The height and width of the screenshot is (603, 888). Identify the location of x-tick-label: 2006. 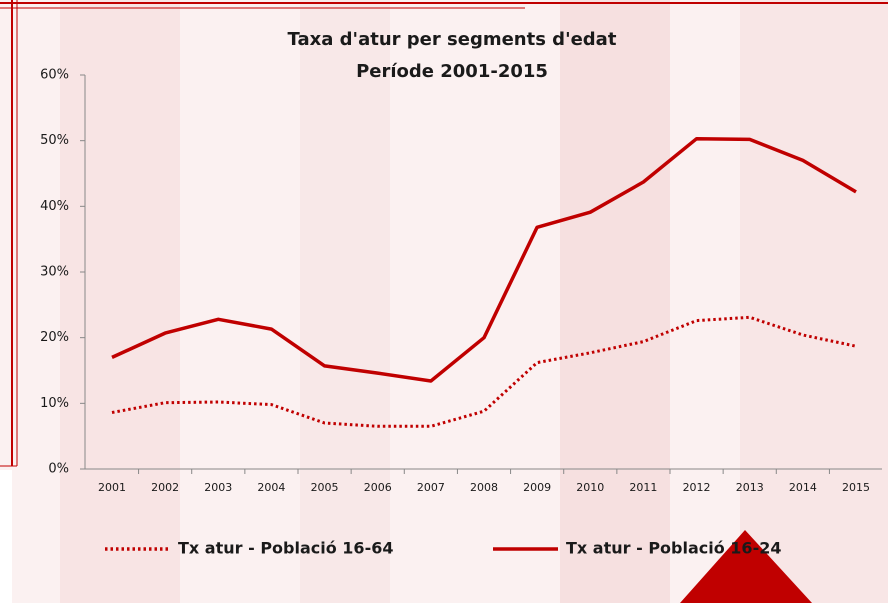
(378, 487).